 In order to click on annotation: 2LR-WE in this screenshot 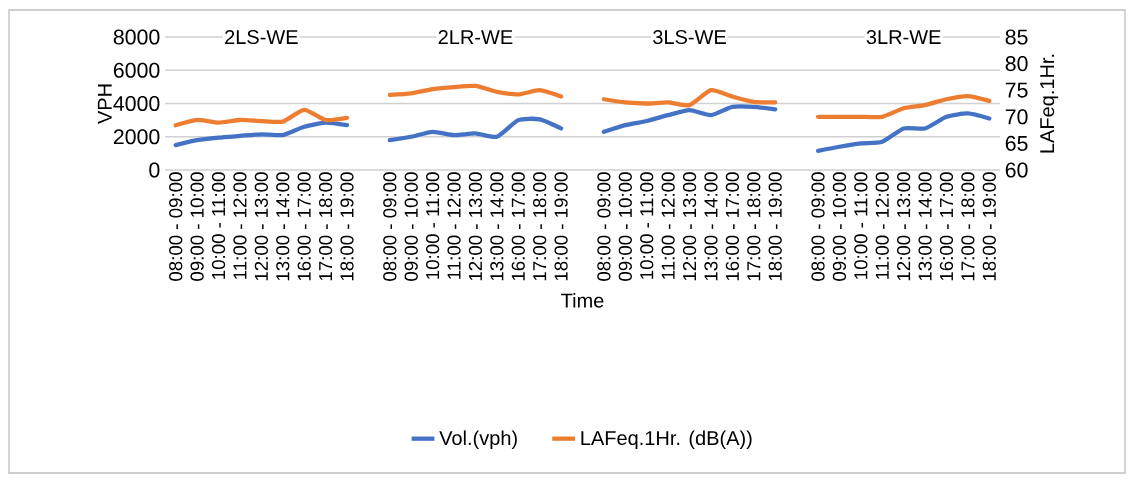, I will do `click(475, 37)`.